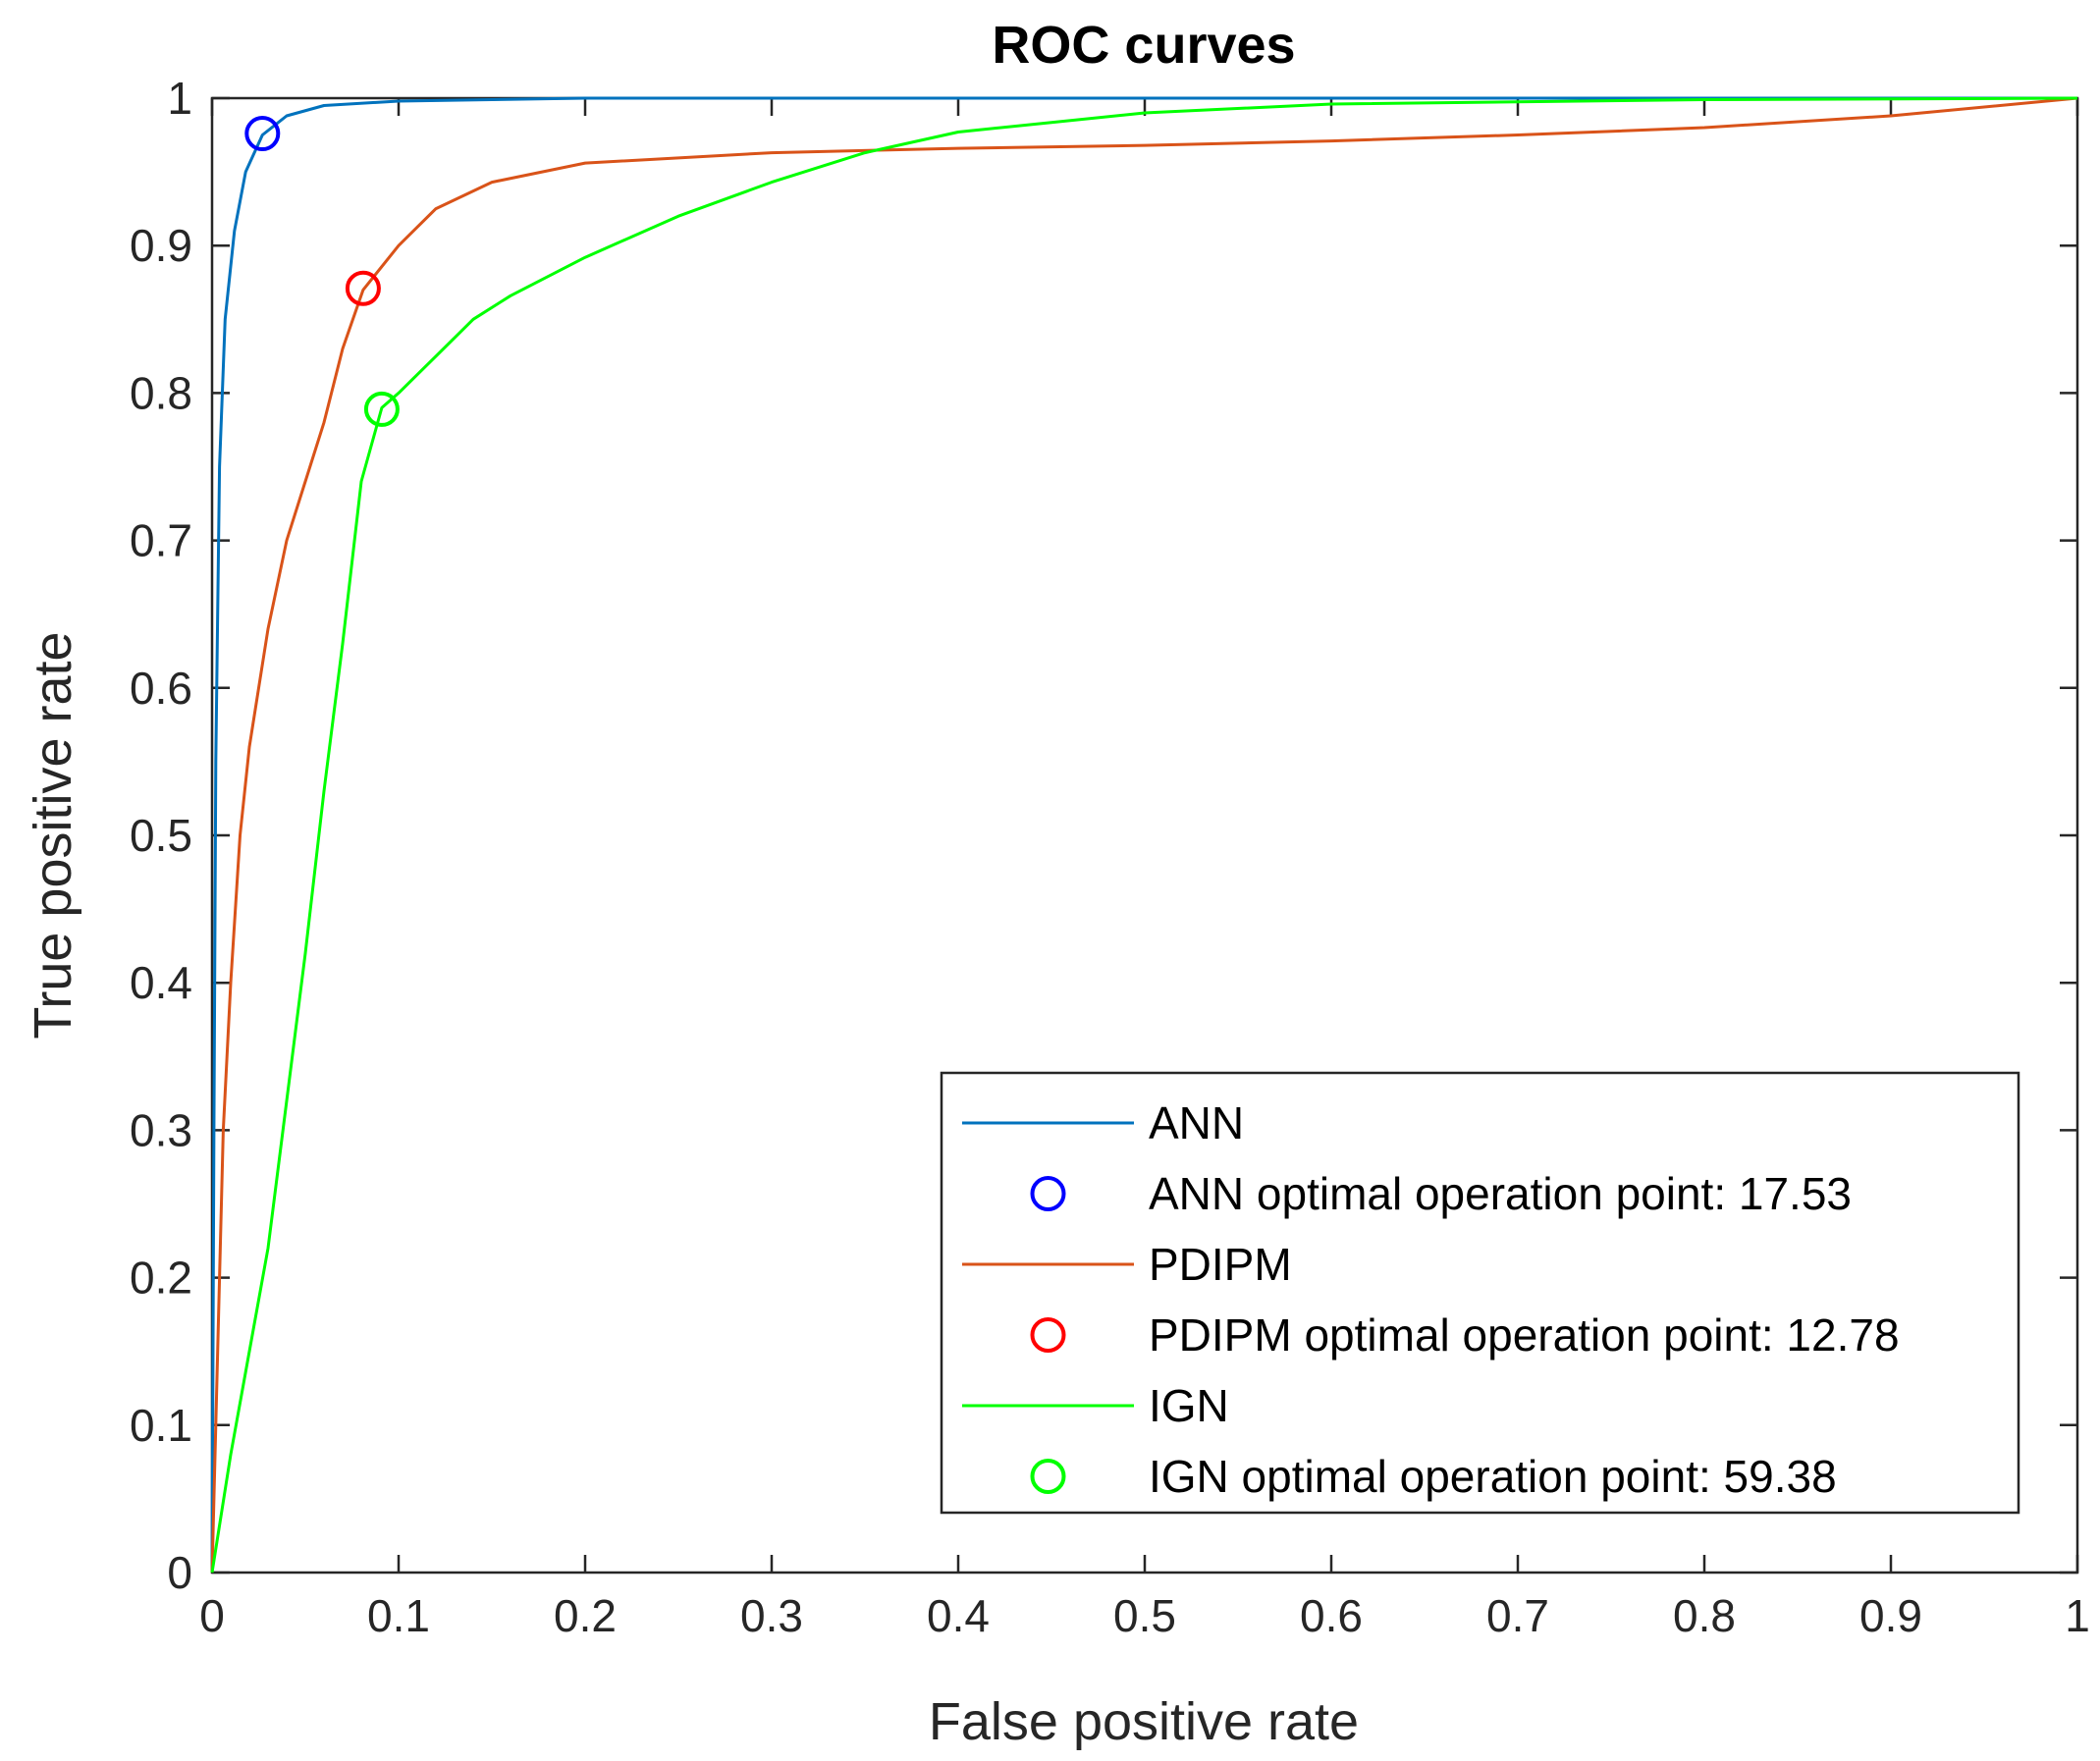  What do you see at coordinates (161, 1129) in the screenshot?
I see `y-tick-label: 0.3` at bounding box center [161, 1129].